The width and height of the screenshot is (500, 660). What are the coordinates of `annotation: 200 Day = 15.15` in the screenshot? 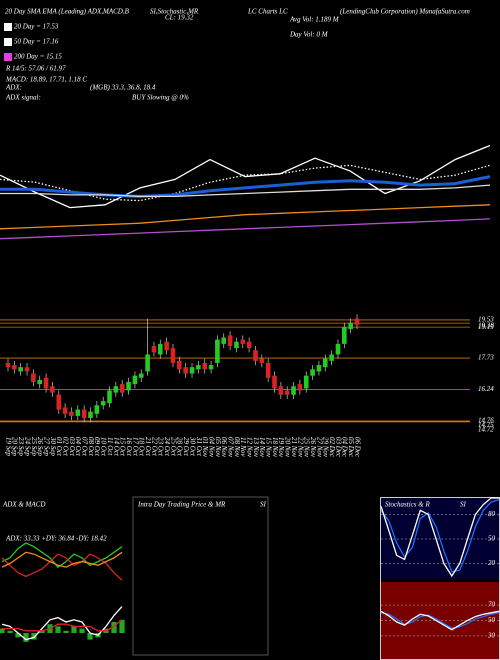 It's located at (38, 57).